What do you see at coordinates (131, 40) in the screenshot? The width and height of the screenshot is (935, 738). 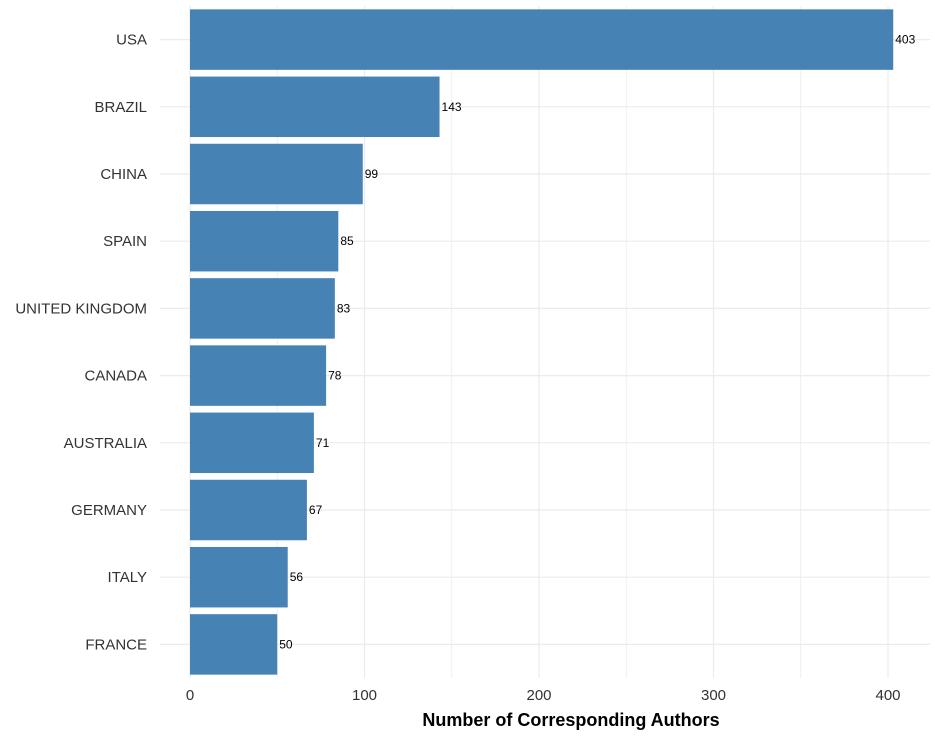 I see `category-label: USA` at bounding box center [131, 40].